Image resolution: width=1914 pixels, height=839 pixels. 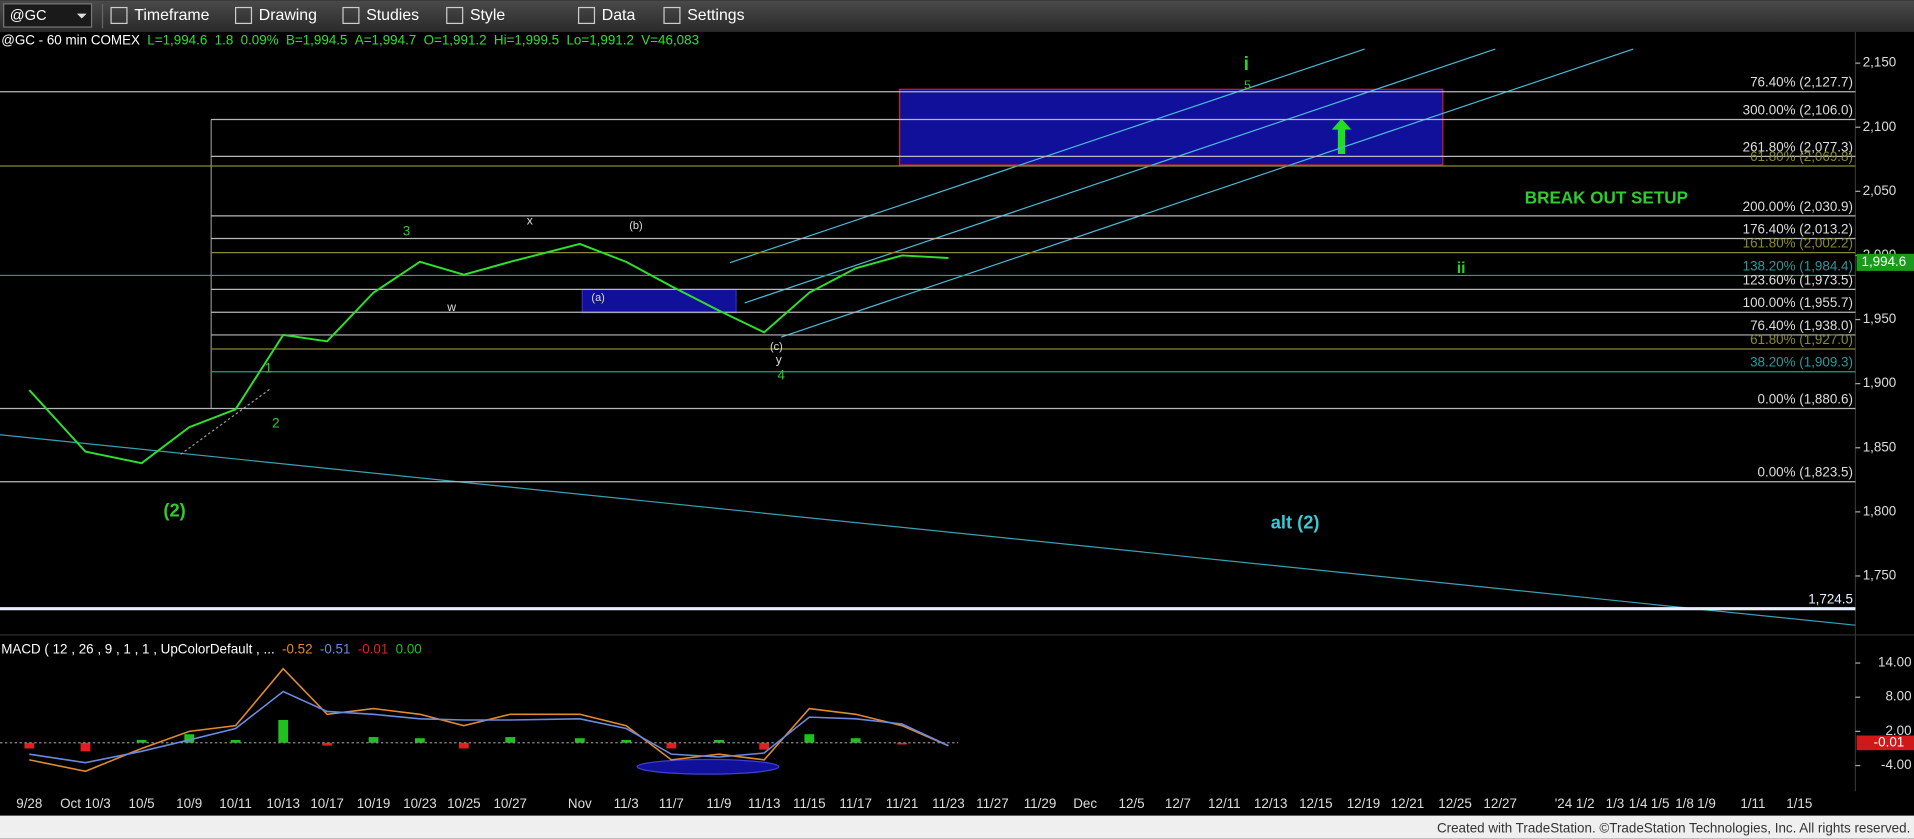 What do you see at coordinates (48, 15) in the screenshot?
I see `symbol-box` at bounding box center [48, 15].